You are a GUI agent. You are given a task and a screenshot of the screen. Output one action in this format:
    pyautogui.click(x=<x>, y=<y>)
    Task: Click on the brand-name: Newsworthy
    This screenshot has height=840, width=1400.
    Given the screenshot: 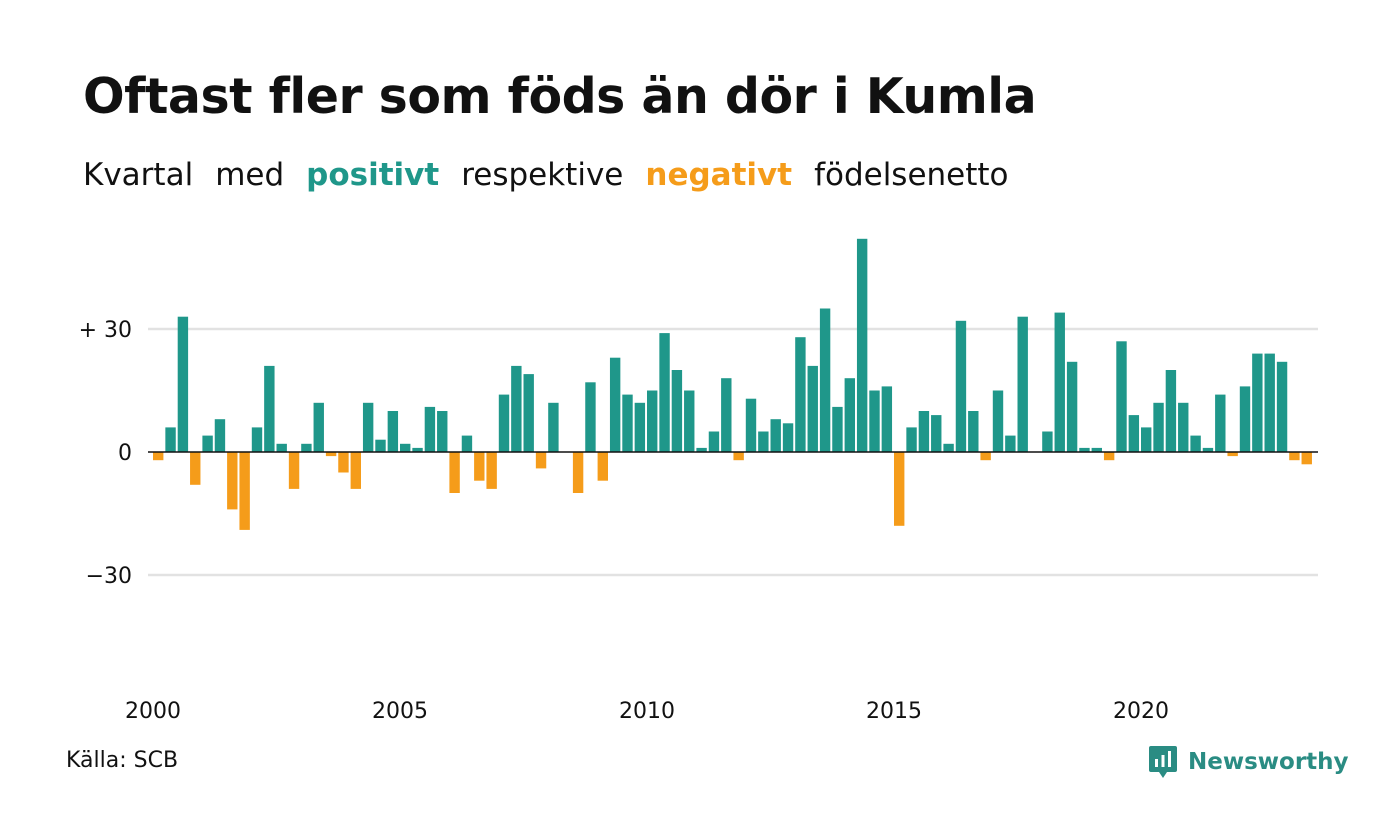 What is the action you would take?
    pyautogui.click(x=1268, y=762)
    